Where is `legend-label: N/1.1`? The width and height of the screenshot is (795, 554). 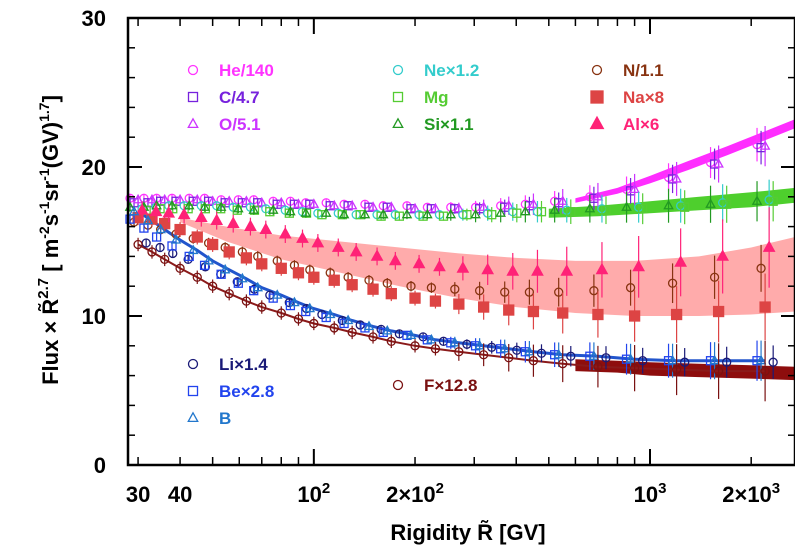
legend-label: N/1.1 is located at coordinates (643, 70).